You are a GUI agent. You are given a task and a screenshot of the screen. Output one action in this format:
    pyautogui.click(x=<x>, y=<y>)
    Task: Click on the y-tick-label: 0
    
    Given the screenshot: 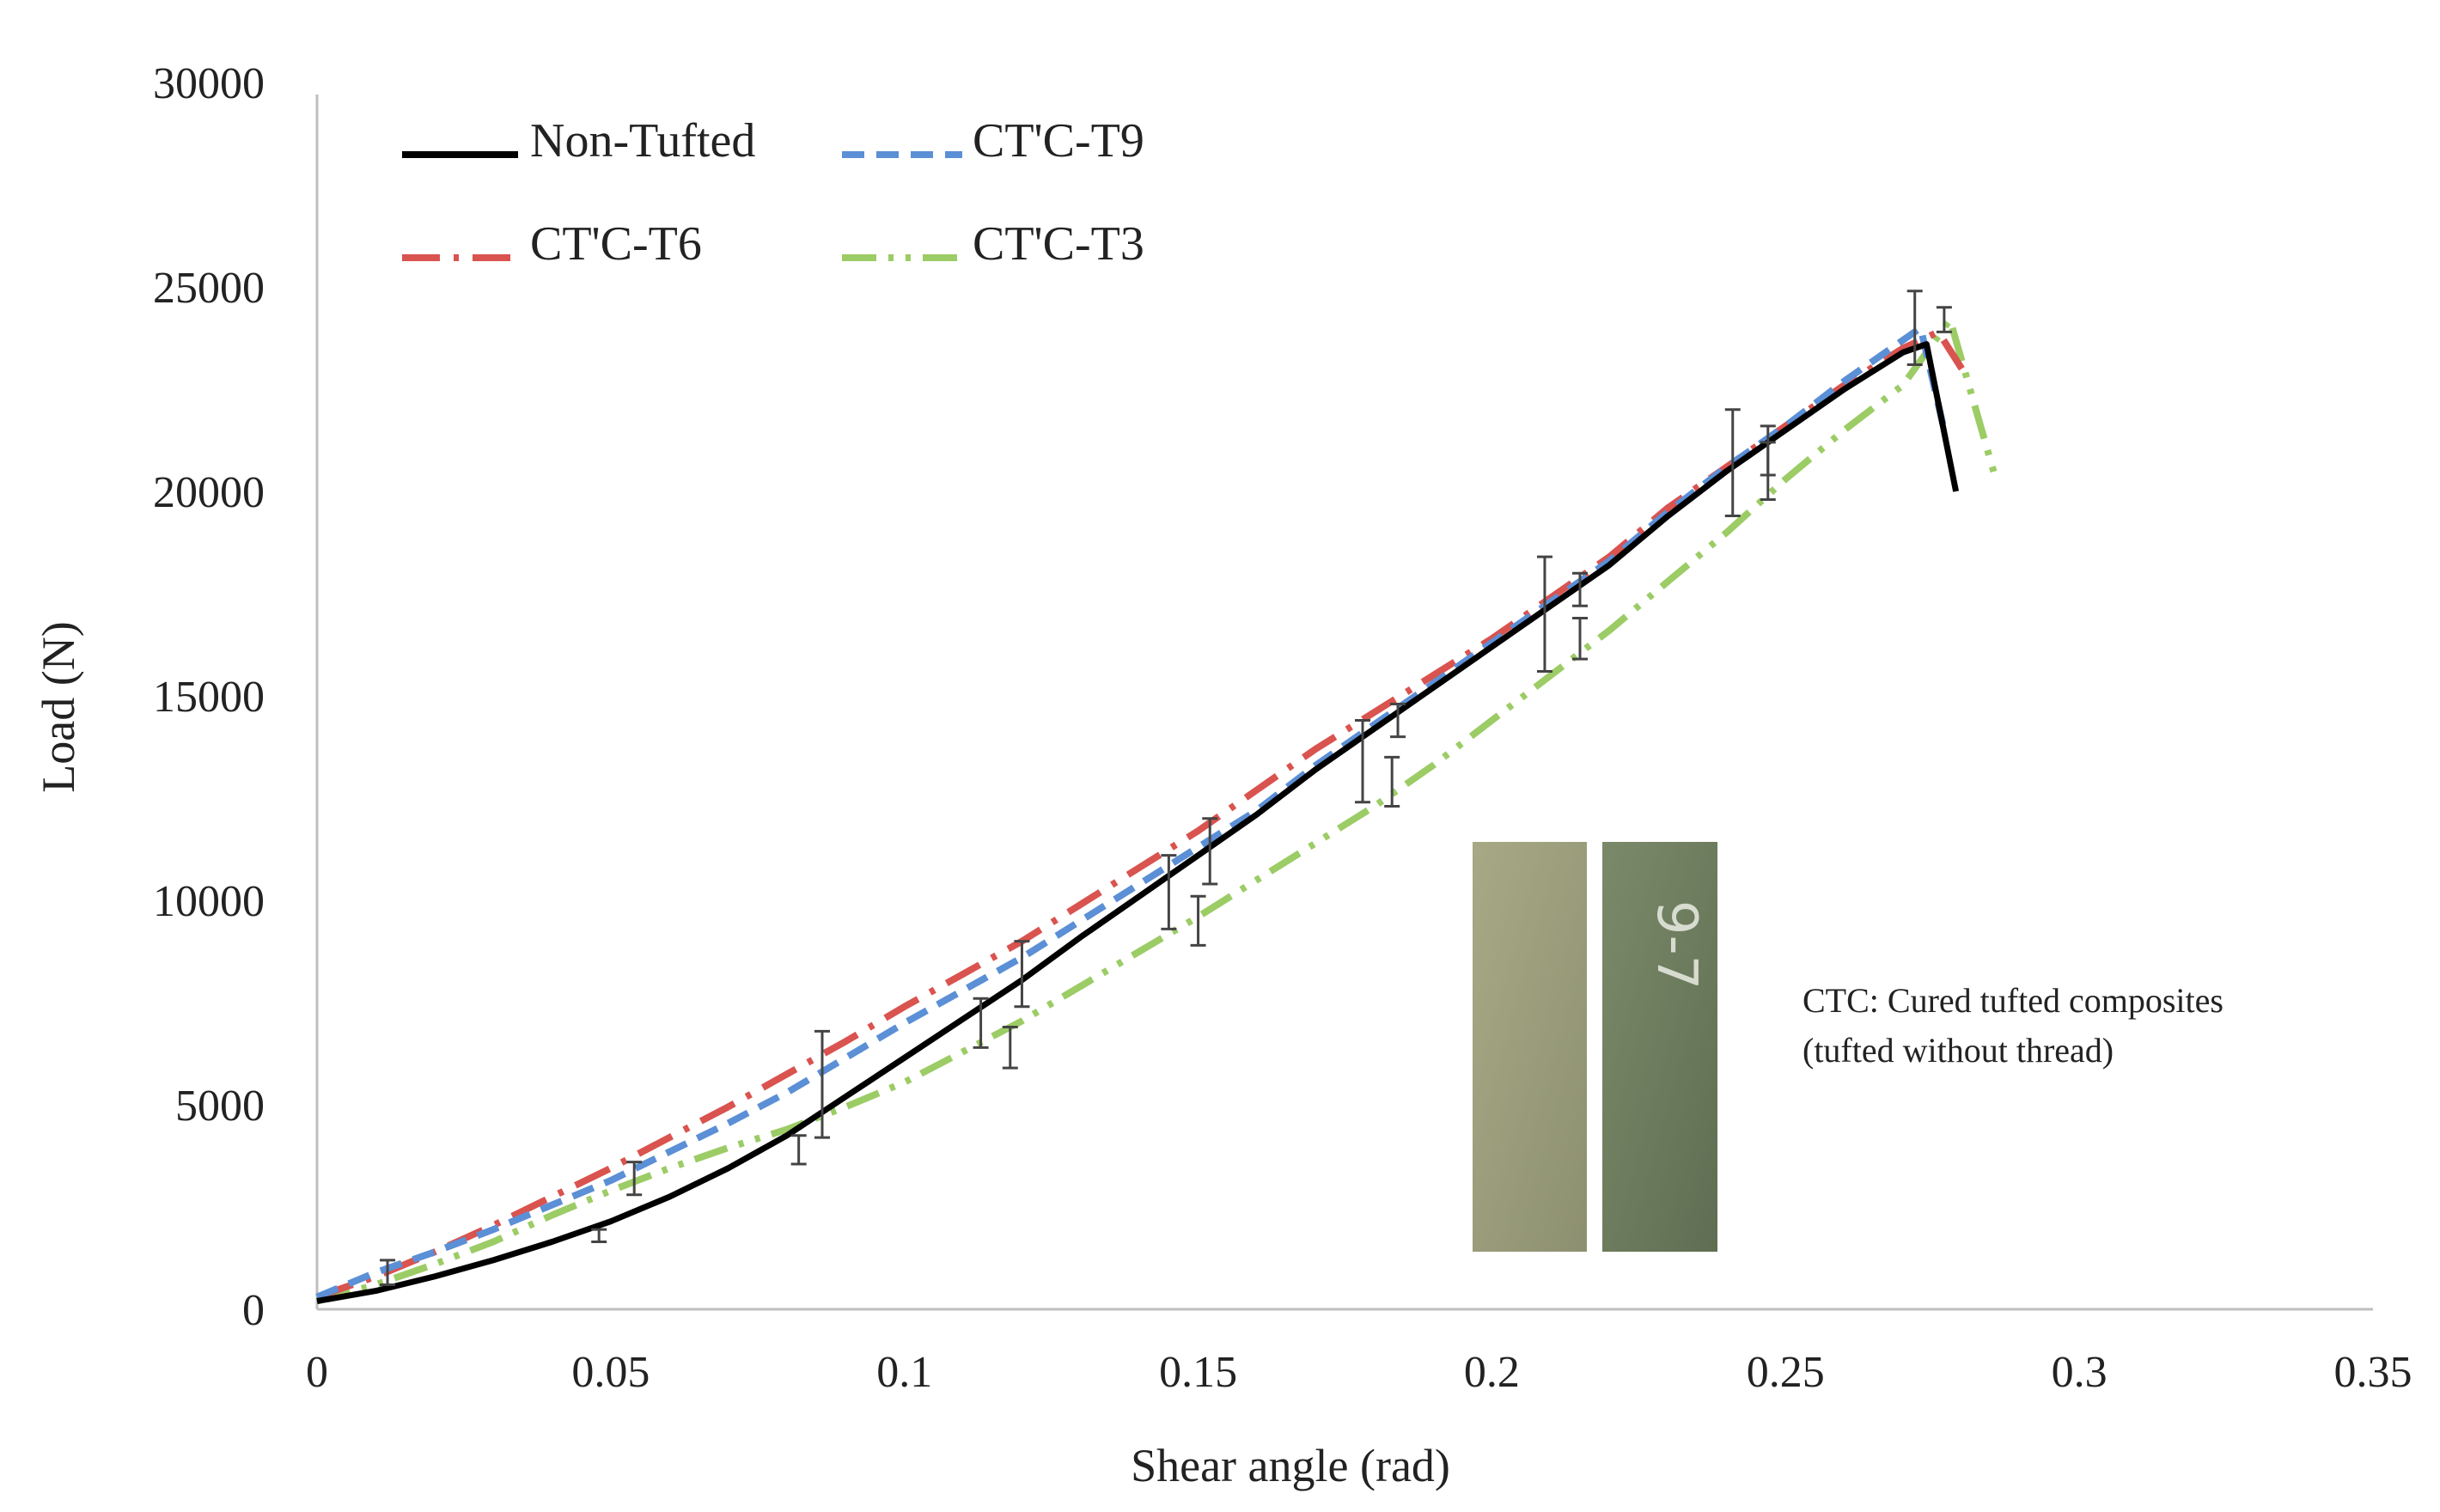 What is the action you would take?
    pyautogui.click(x=253, y=1310)
    